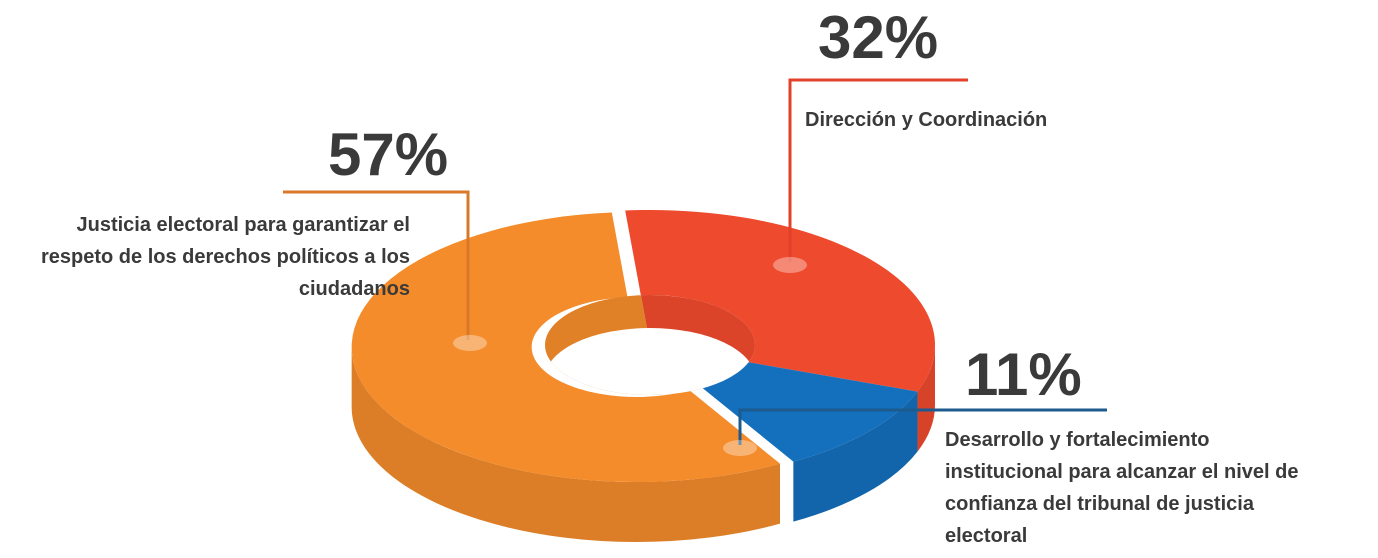  I want to click on value-label: 11%, so click(1023, 374).